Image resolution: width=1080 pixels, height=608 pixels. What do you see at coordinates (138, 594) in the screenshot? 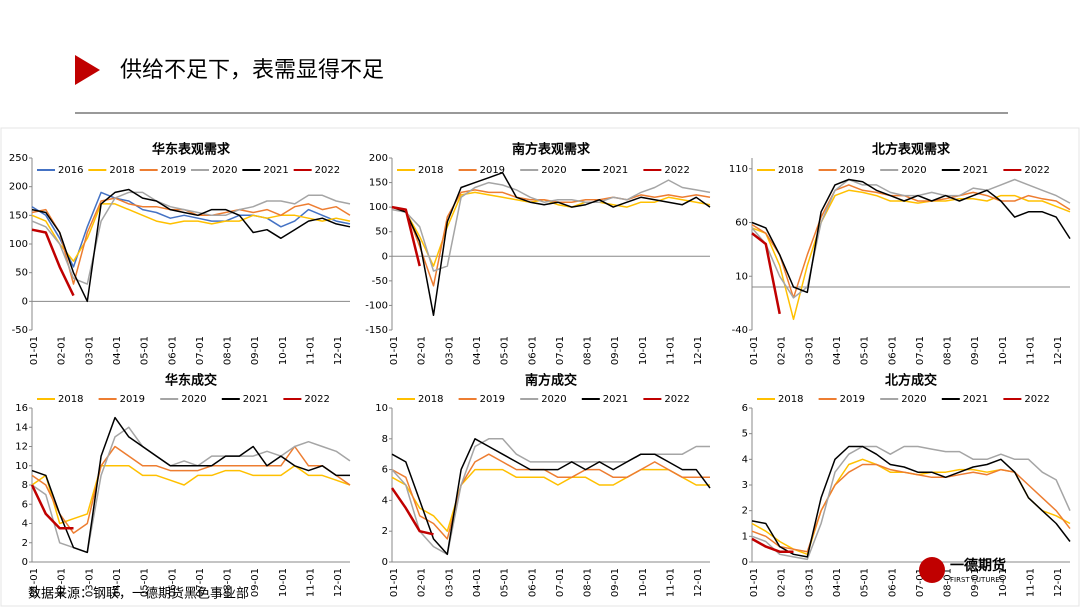
I see `source: 数据来源：钢联，一德期货黑色事业部` at bounding box center [138, 594].